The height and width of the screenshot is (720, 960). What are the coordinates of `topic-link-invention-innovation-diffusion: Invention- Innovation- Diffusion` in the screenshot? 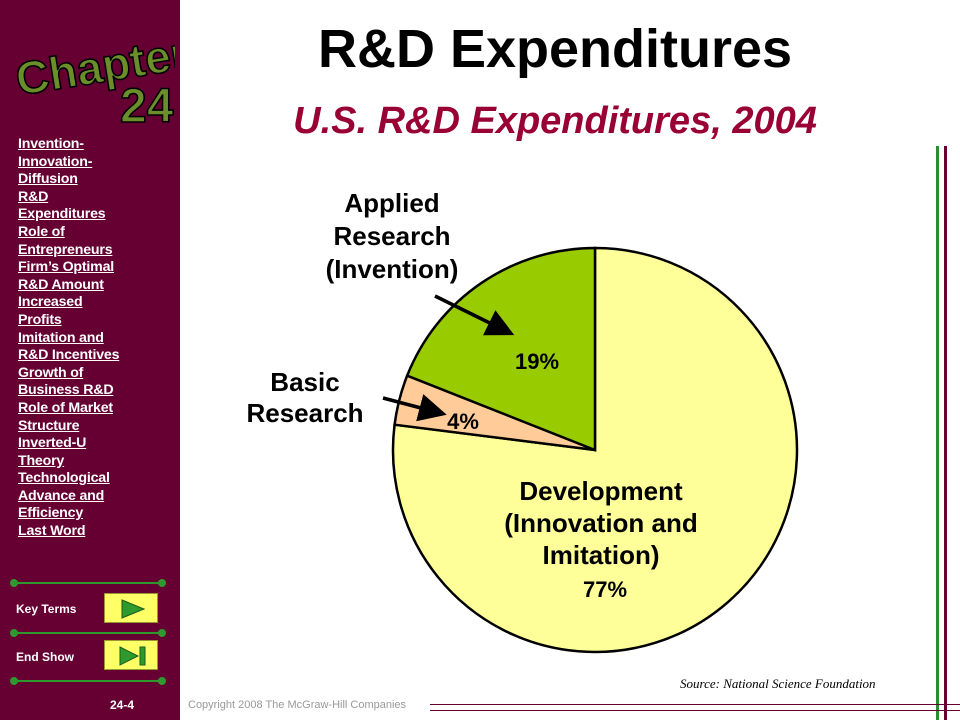 It's located at (55, 162).